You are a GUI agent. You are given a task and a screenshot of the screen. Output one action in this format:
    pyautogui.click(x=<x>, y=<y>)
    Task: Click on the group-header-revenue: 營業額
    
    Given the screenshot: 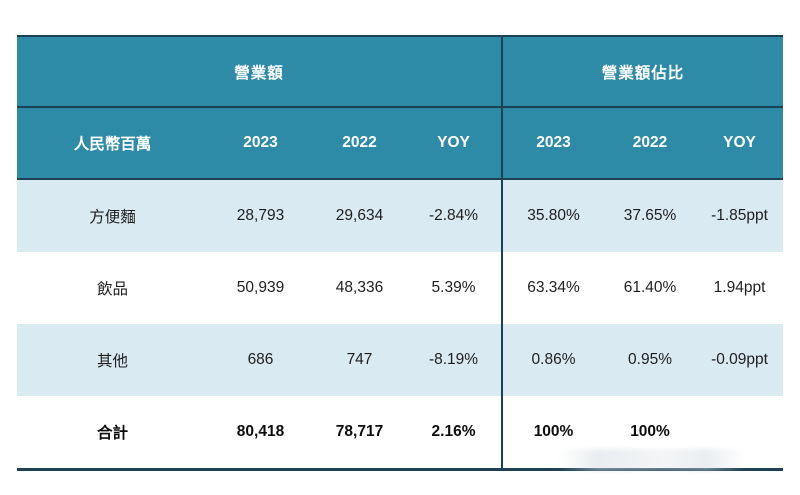 What is the action you would take?
    pyautogui.click(x=260, y=71)
    